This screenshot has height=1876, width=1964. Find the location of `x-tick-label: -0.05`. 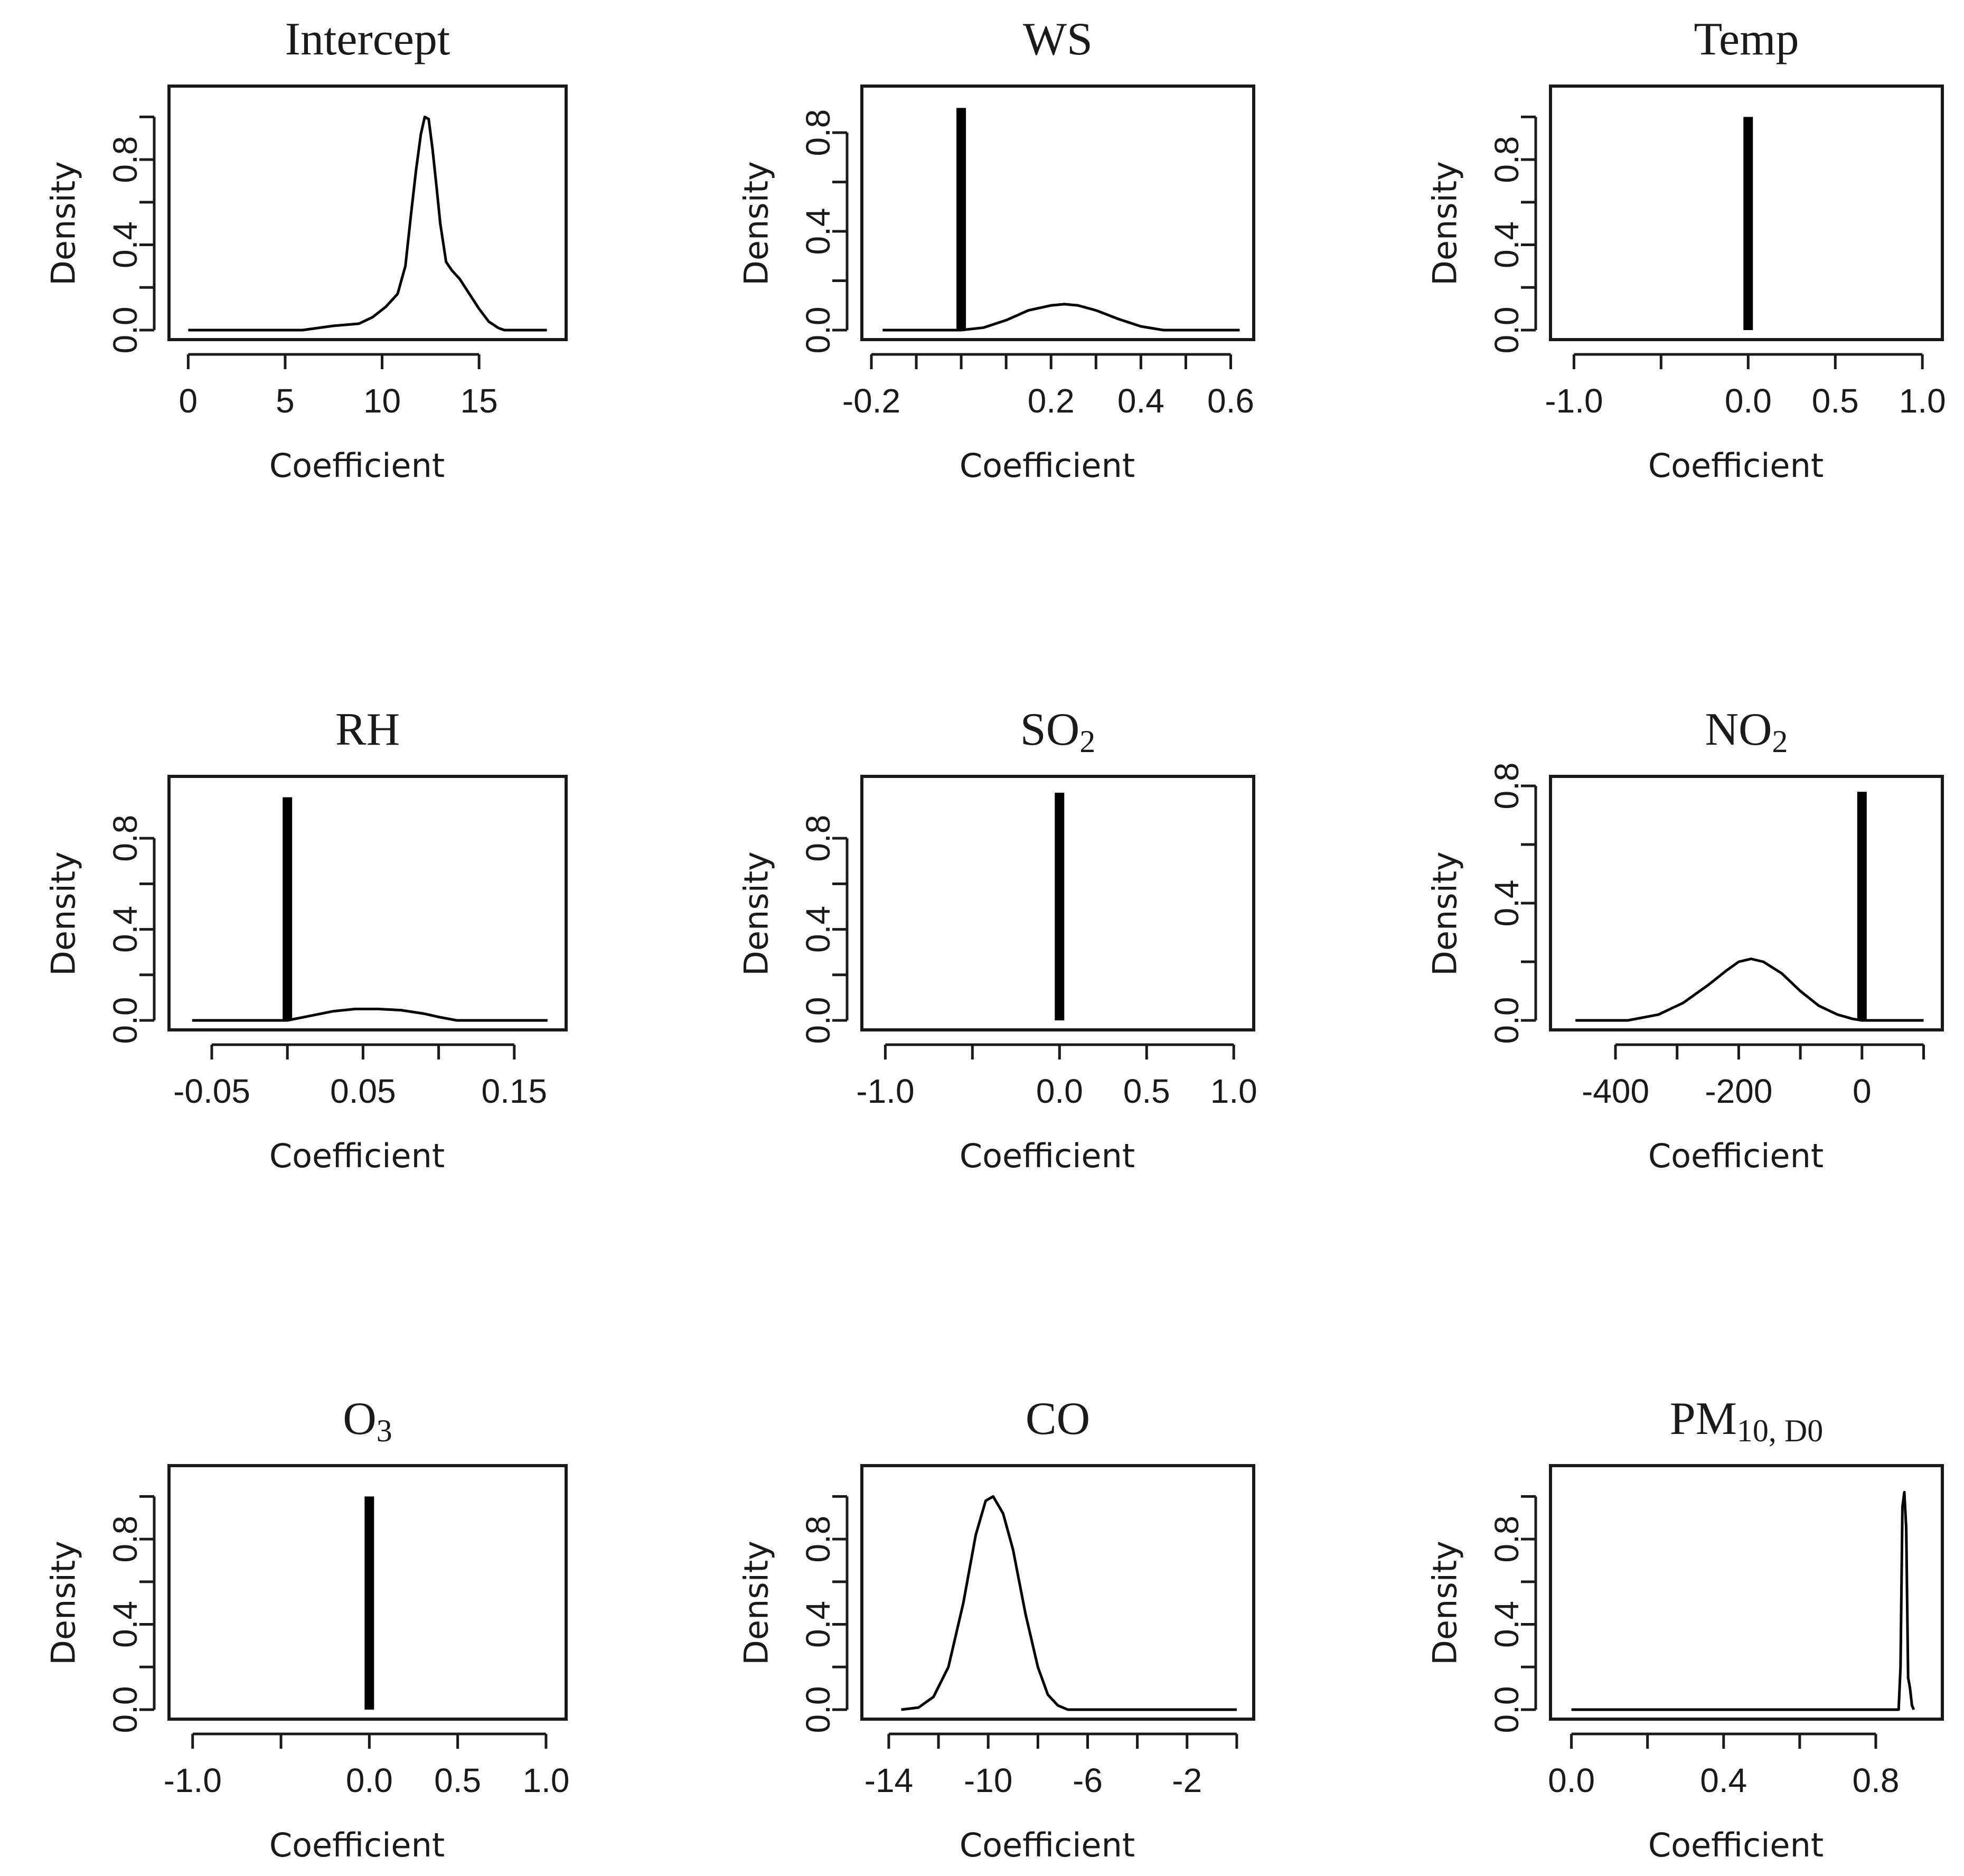

x-tick-label: -0.05 is located at coordinates (211, 1091).